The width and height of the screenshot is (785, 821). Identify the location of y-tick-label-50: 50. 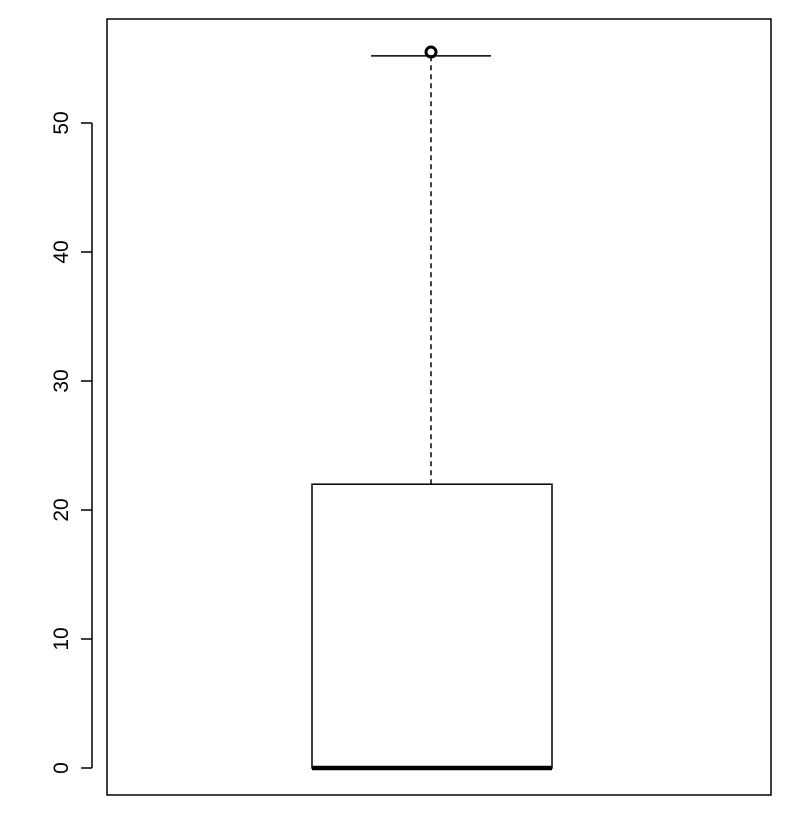
(61, 122).